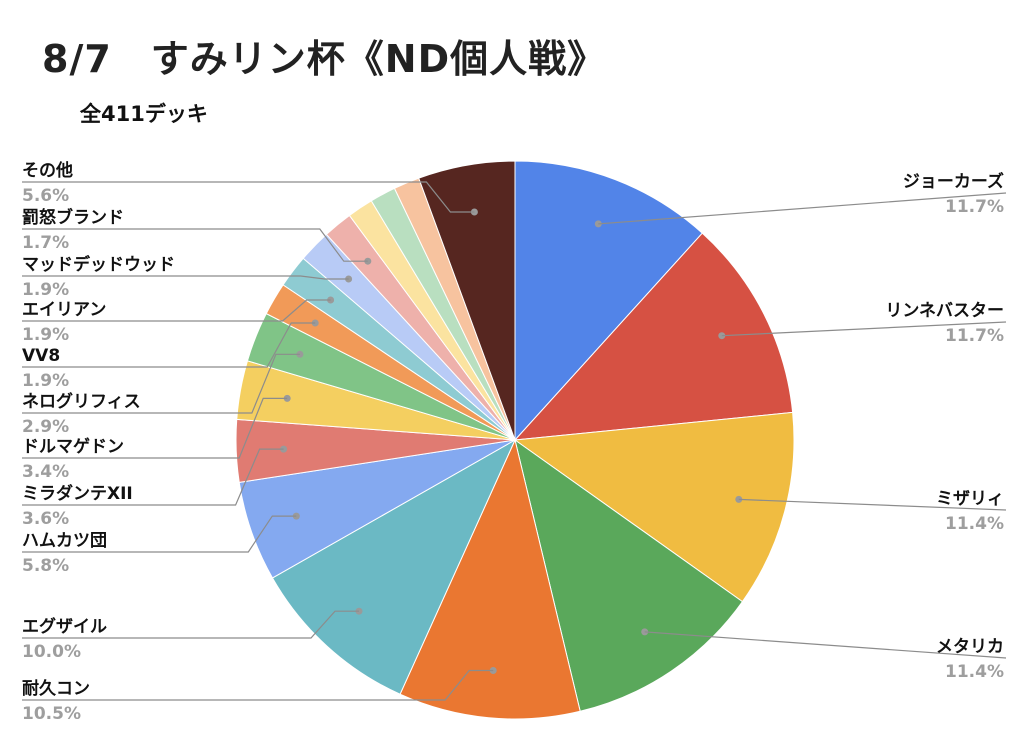 This screenshot has width=1024, height=735. I want to click on slice-percent-label: 1.7%, so click(45, 243).